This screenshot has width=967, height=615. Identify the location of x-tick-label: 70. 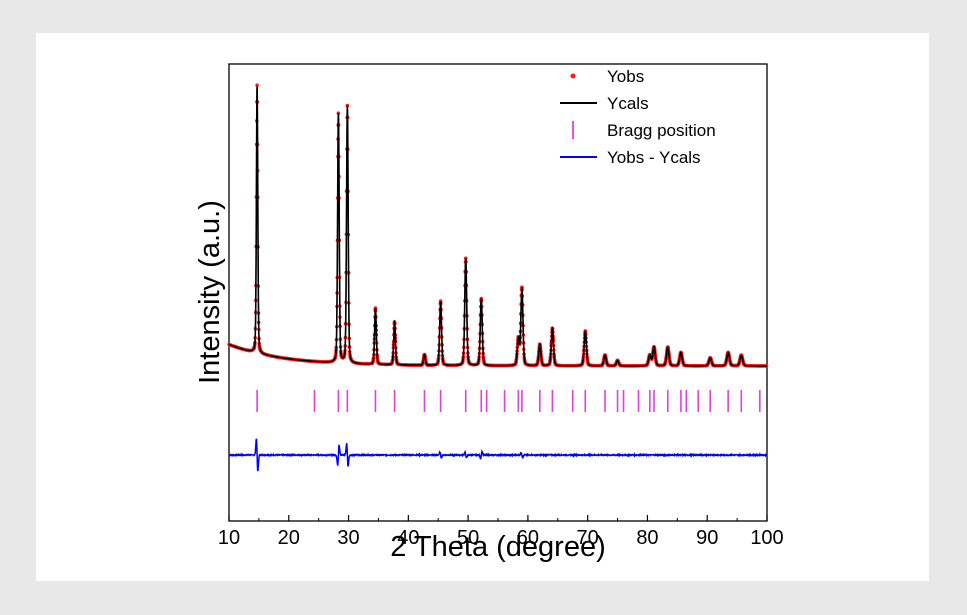
(588, 538).